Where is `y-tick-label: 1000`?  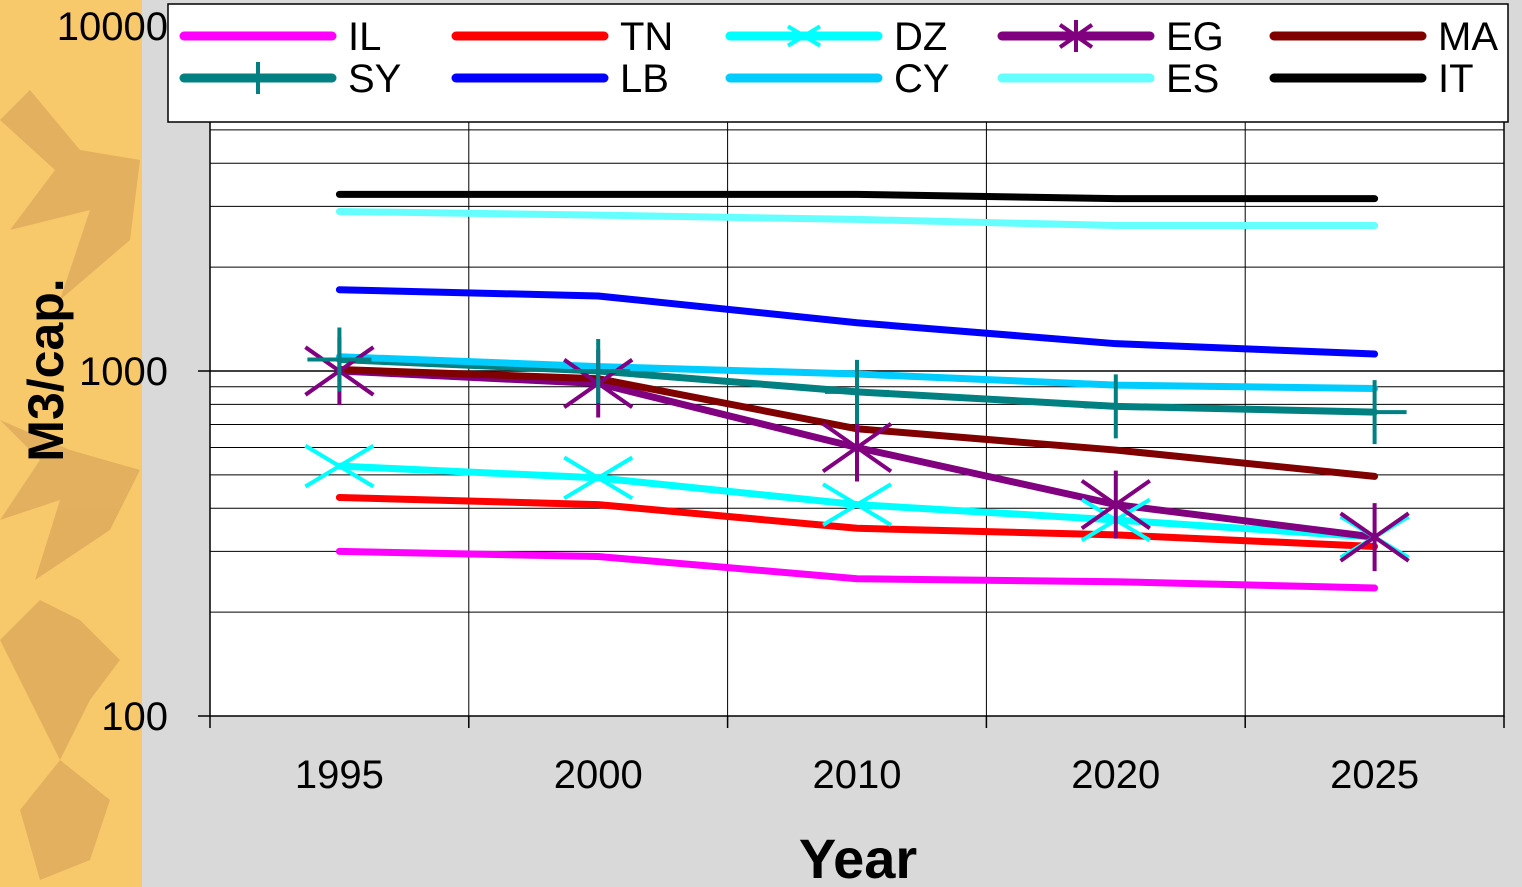
y-tick-label: 1000 is located at coordinates (123, 372).